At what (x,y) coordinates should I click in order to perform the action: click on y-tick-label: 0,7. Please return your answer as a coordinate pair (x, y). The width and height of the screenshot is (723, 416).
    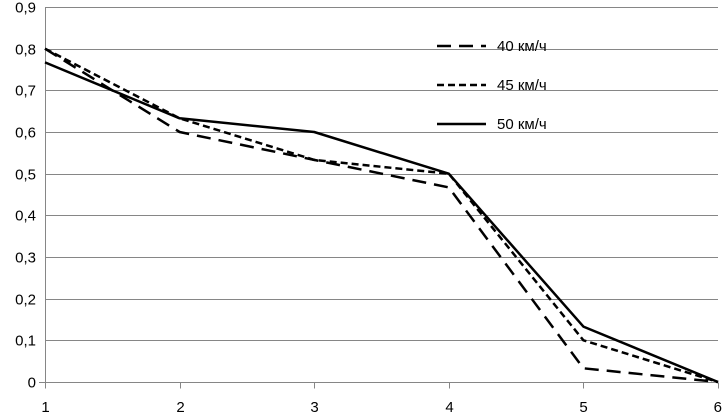
    Looking at the image, I should click on (25, 91).